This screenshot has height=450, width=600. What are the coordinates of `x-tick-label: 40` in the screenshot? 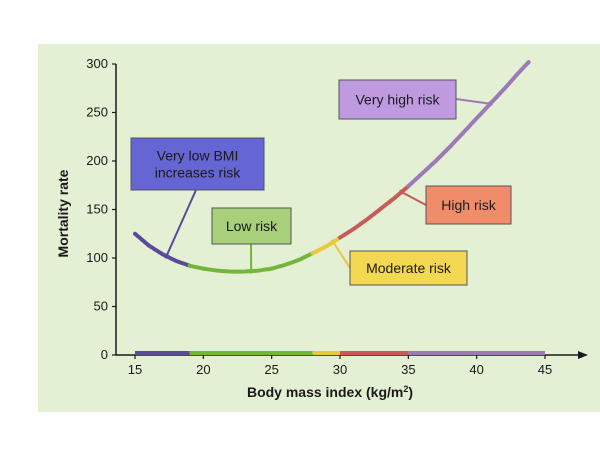 It's located at (476, 369).